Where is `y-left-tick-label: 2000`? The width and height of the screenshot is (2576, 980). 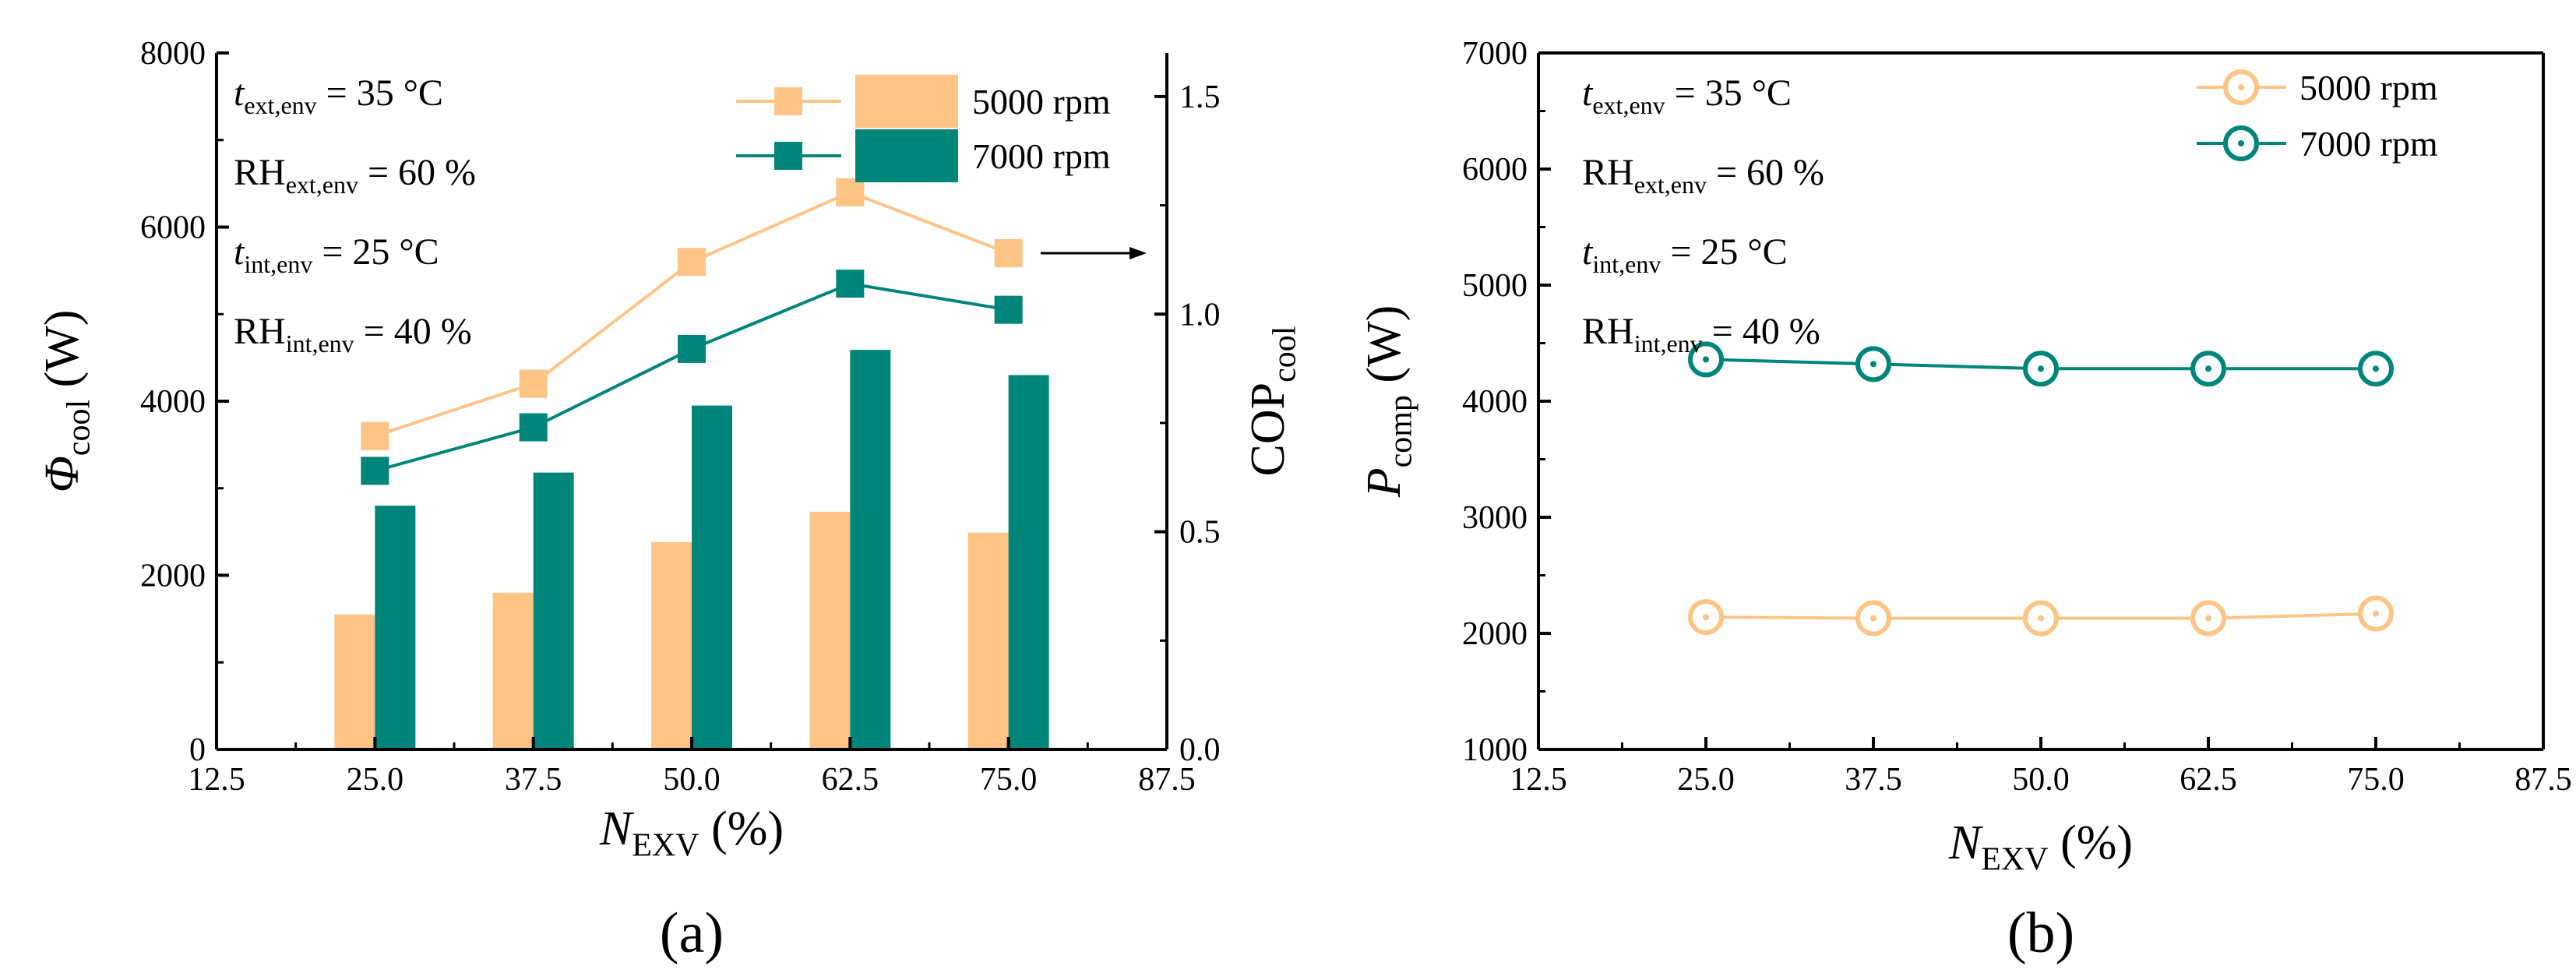
y-left-tick-label: 2000 is located at coordinates (173, 576).